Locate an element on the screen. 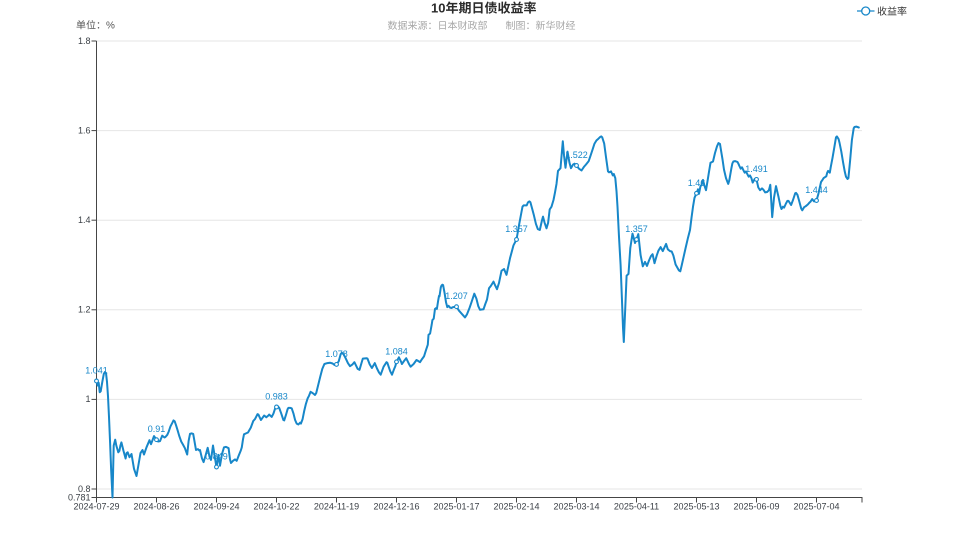  svg-text: 2024-11-19 is located at coordinates (336, 507).